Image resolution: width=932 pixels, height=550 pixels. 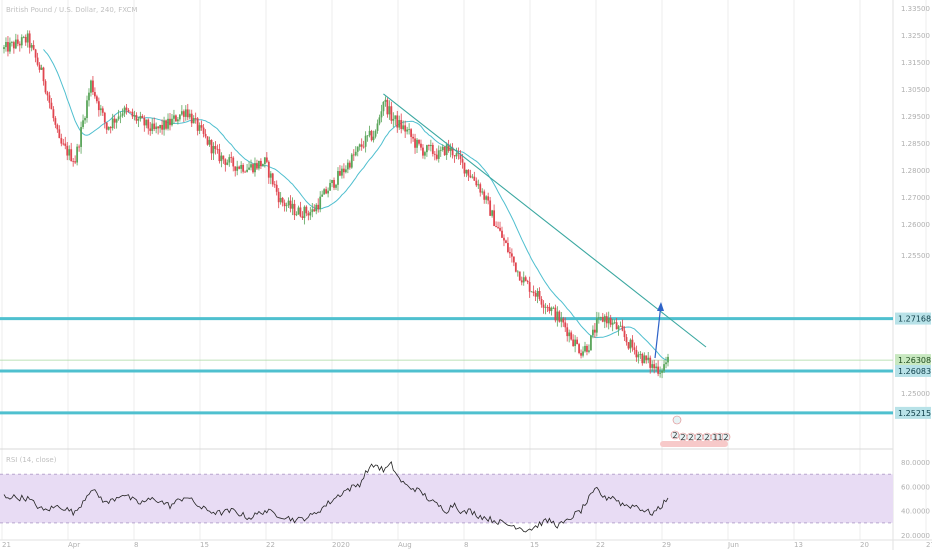 What do you see at coordinates (600, 545) in the screenshot?
I see `time-tick-label: 22` at bounding box center [600, 545].